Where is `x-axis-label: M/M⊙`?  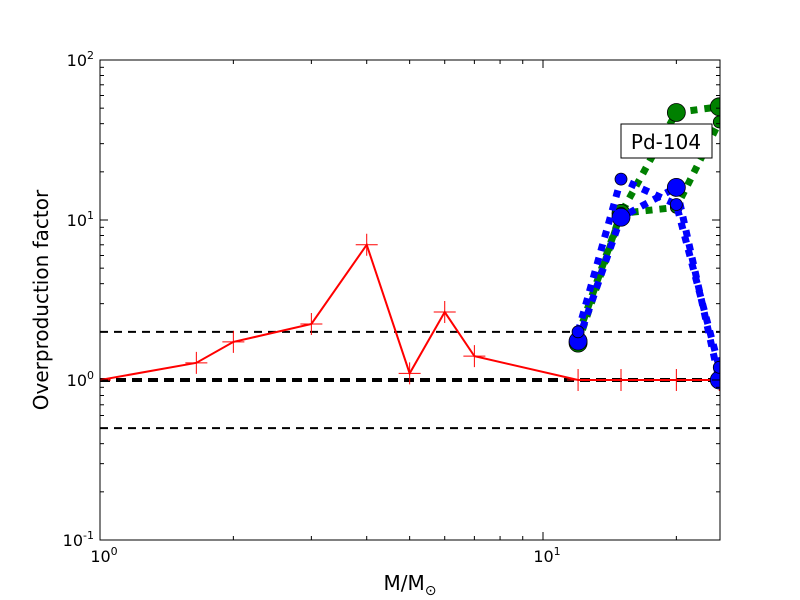
x-axis-label: M/M⊙ is located at coordinates (410, 585).